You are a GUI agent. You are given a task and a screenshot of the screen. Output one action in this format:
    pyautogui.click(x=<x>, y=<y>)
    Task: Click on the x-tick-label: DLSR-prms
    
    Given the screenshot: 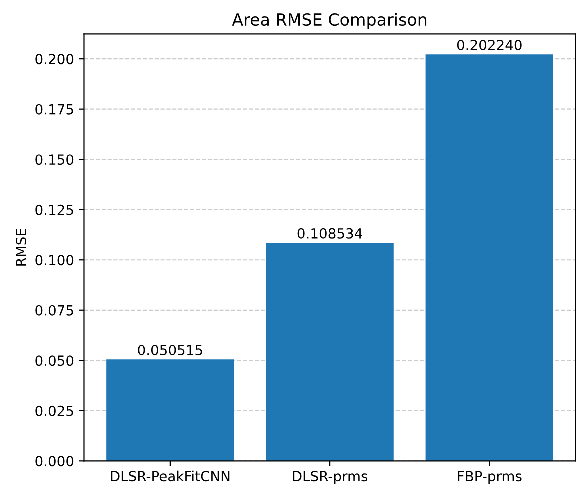 What is the action you would take?
    pyautogui.click(x=330, y=477)
    